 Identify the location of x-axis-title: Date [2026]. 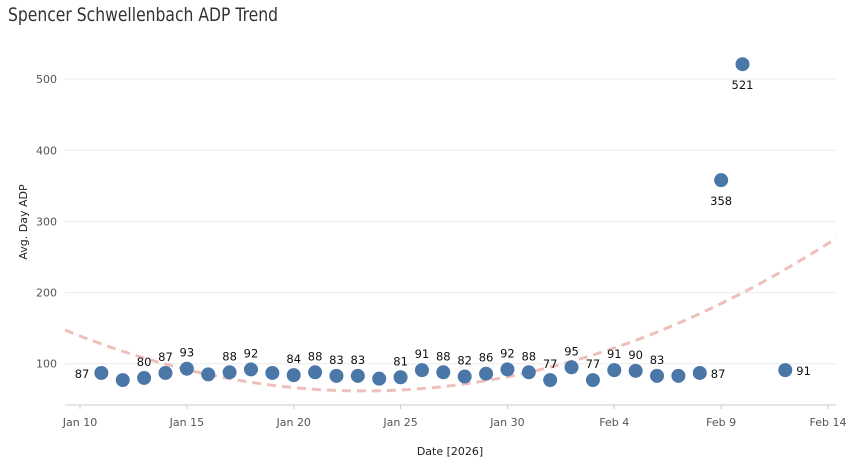
(450, 451).